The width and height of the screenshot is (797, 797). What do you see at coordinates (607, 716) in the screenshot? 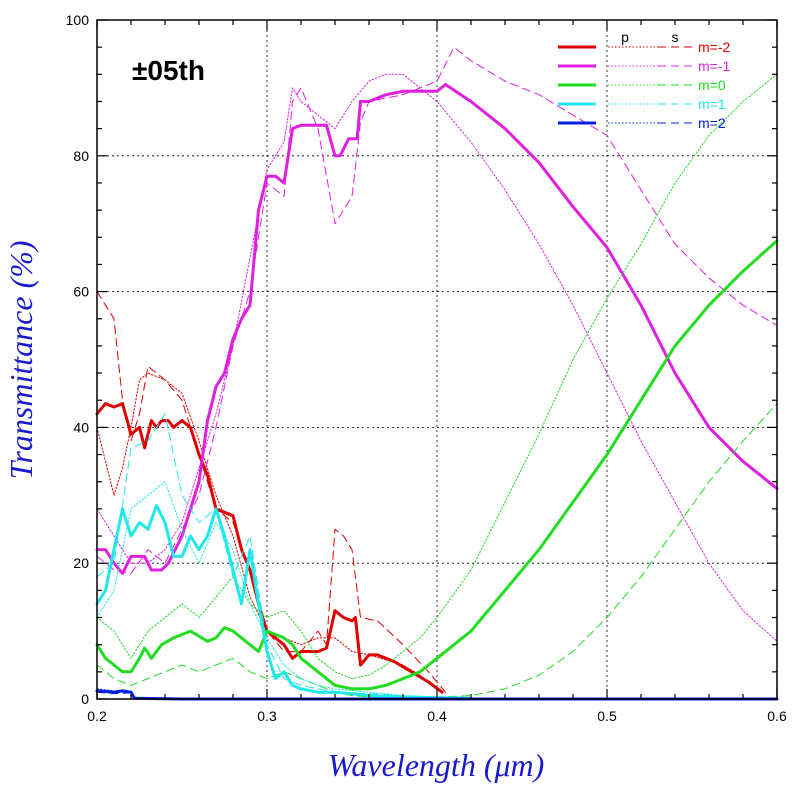
I see `x-tick-label: 0.5` at bounding box center [607, 716].